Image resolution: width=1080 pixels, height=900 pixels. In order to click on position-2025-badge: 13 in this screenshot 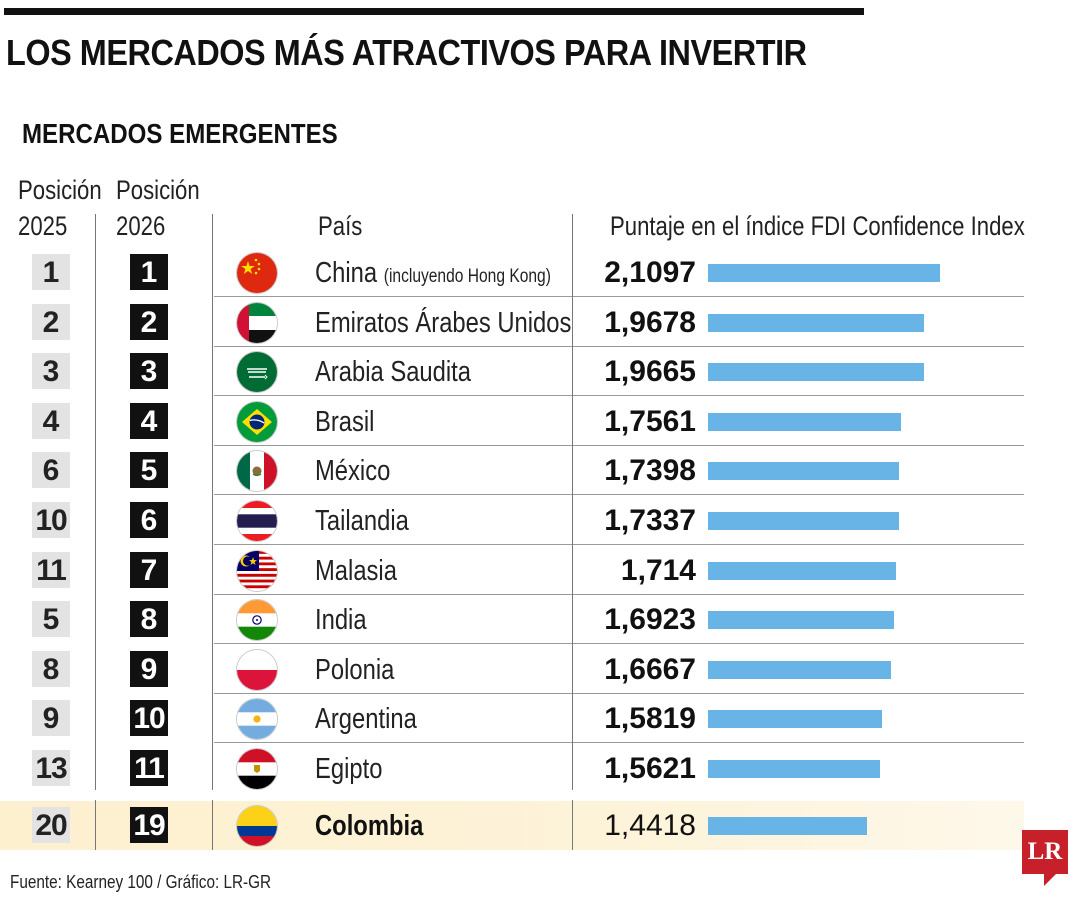, I will do `click(51, 768)`.